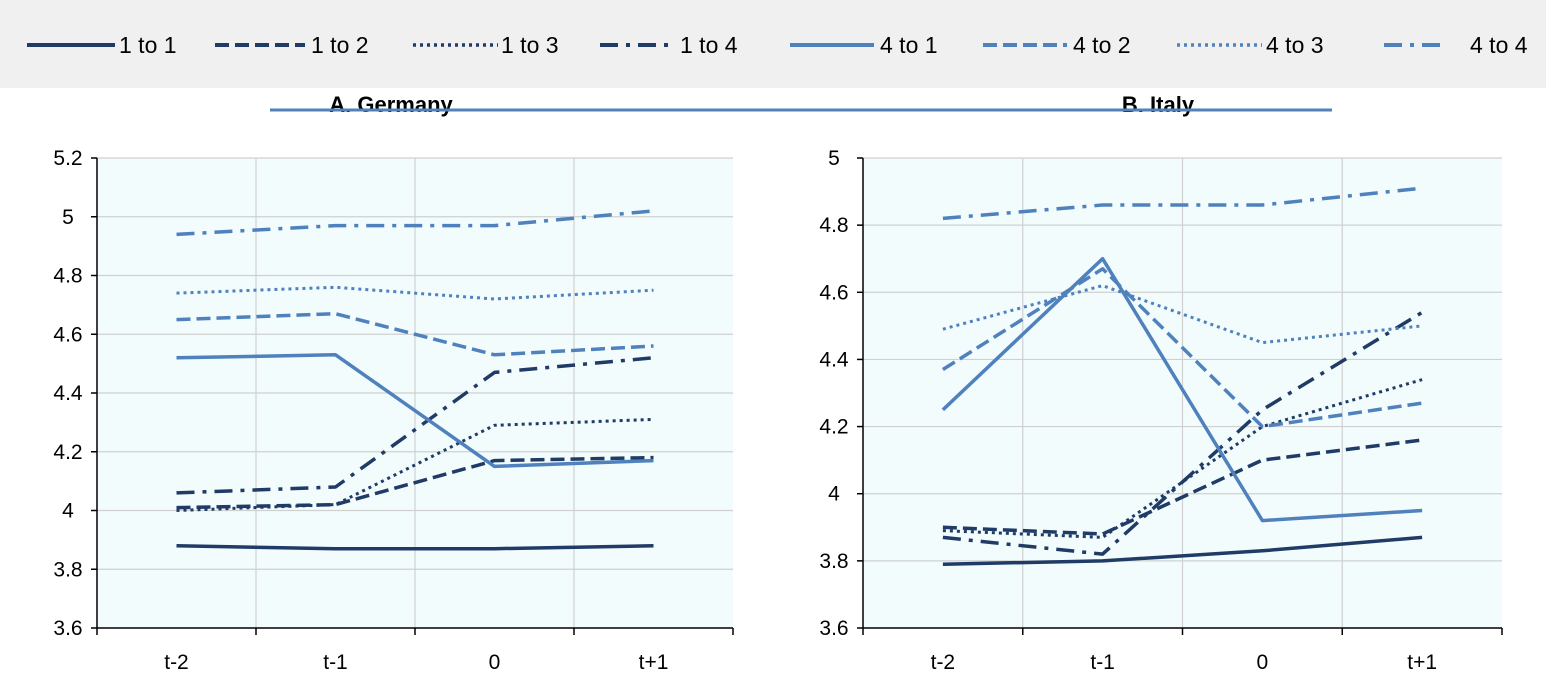  What do you see at coordinates (1102, 45) in the screenshot?
I see `legend-label-4-to-2: 4 to 2` at bounding box center [1102, 45].